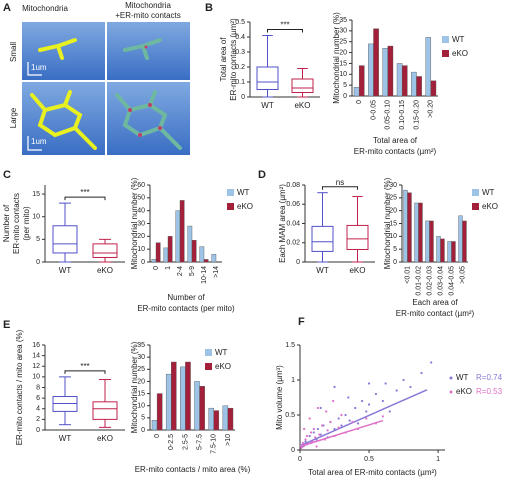  Describe the element at coordinates (141, 185) in the screenshot. I see `y-tick-label: 60` at that location.